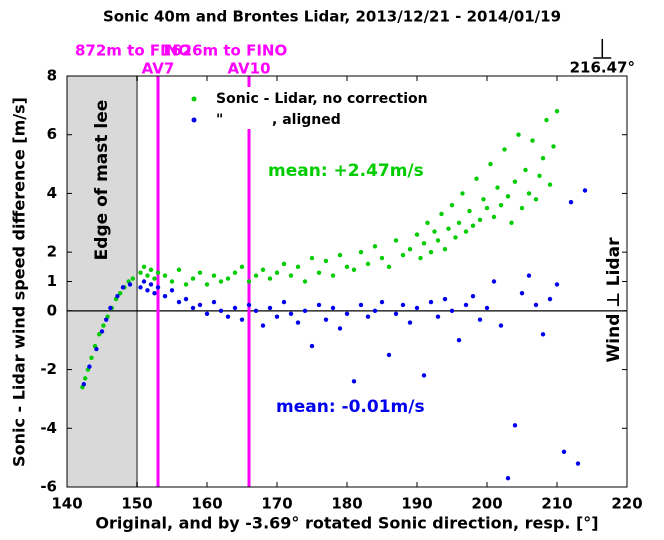 The image size is (664, 540). What do you see at coordinates (346, 171) in the screenshot?
I see `annotation: mean: +2.47m/s` at bounding box center [346, 171].